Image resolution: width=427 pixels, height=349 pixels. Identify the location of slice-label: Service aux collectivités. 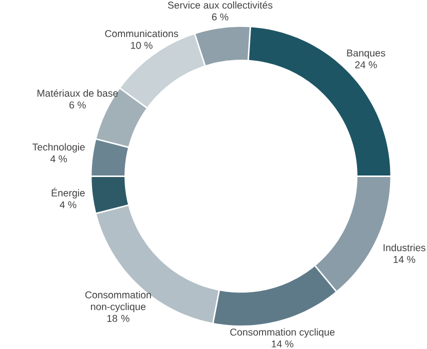
(220, 5).